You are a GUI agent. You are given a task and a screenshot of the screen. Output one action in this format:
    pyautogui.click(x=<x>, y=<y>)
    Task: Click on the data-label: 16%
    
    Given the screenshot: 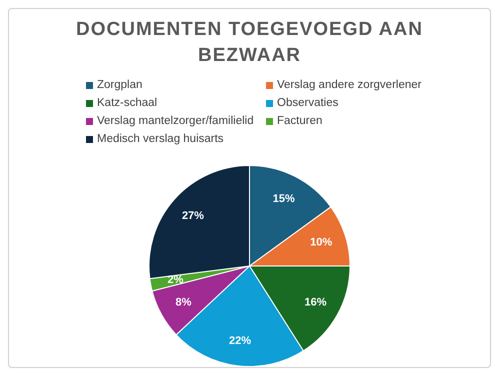 What is the action you would take?
    pyautogui.click(x=315, y=302)
    